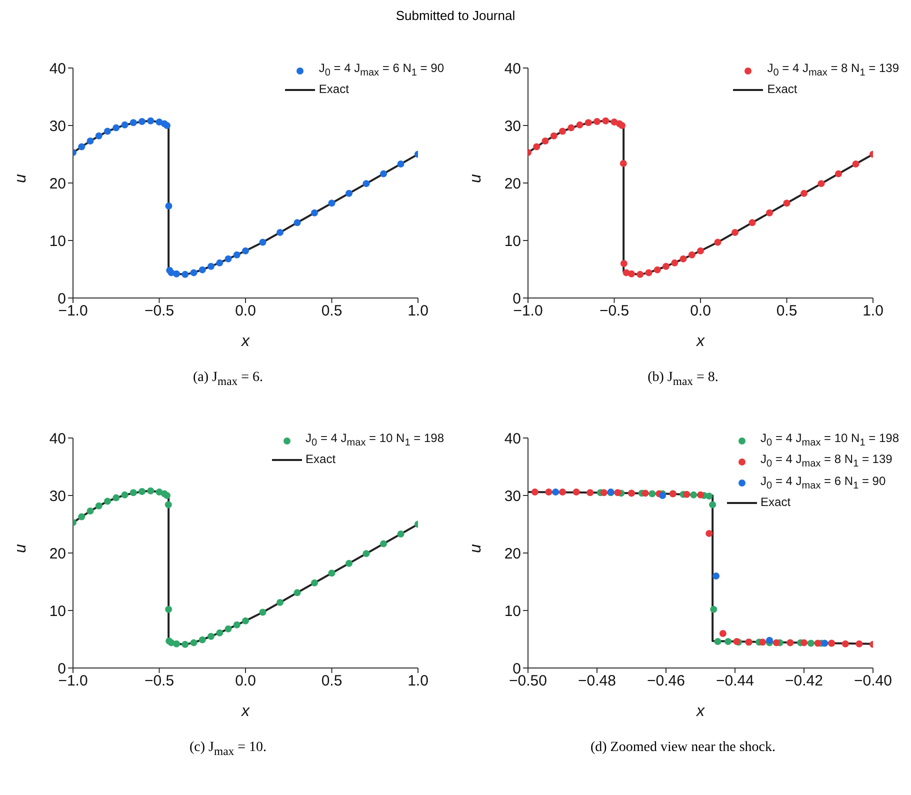 The height and width of the screenshot is (795, 911). What do you see at coordinates (375, 440) in the screenshot?
I see `legend-label: J$_{0}$ = 4 J$_{max}$ = 10 N$_{1}$ = 198` at bounding box center [375, 440].